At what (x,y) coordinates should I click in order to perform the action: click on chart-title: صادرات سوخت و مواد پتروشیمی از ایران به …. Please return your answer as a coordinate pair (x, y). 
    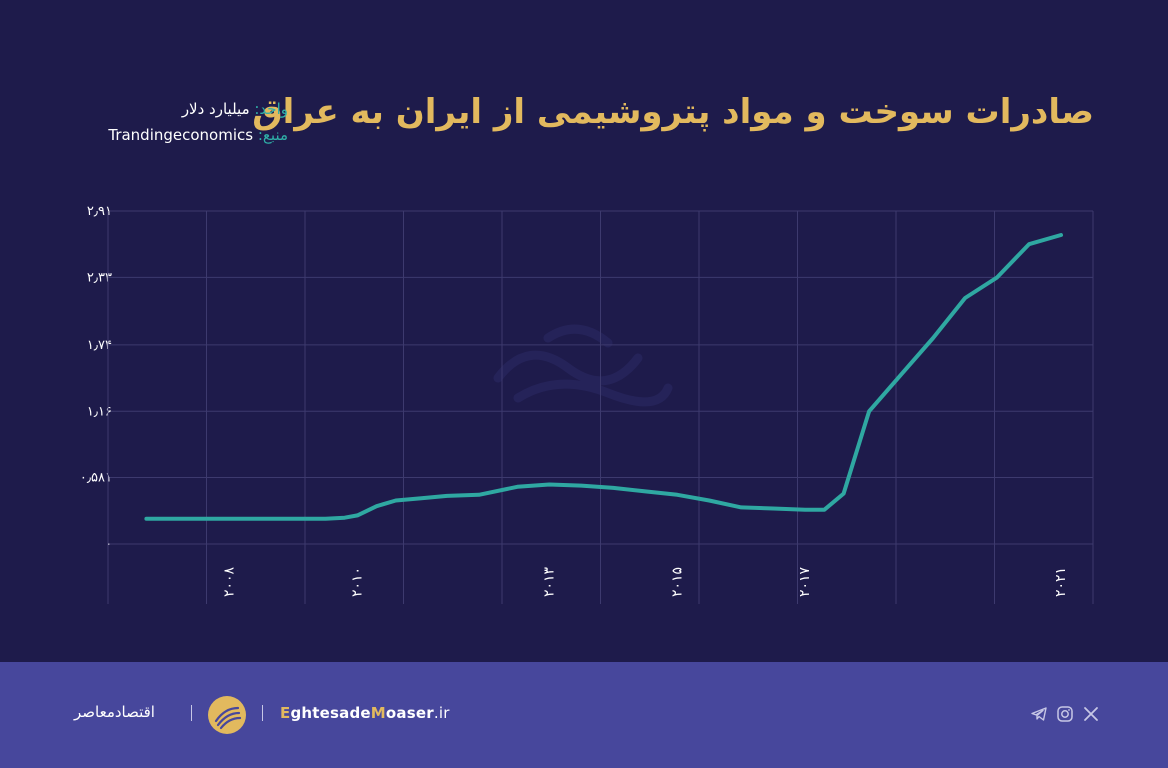
    Looking at the image, I should click on (673, 112).